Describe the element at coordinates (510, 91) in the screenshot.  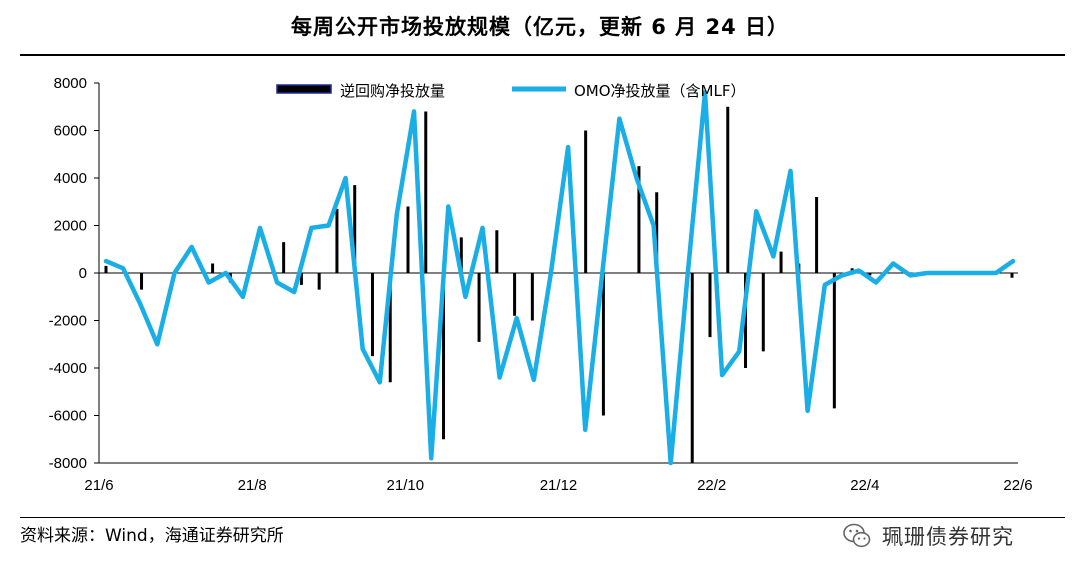
I see `legend: 逆回购净投放量 OMO净投放量（含MLF）` at that location.